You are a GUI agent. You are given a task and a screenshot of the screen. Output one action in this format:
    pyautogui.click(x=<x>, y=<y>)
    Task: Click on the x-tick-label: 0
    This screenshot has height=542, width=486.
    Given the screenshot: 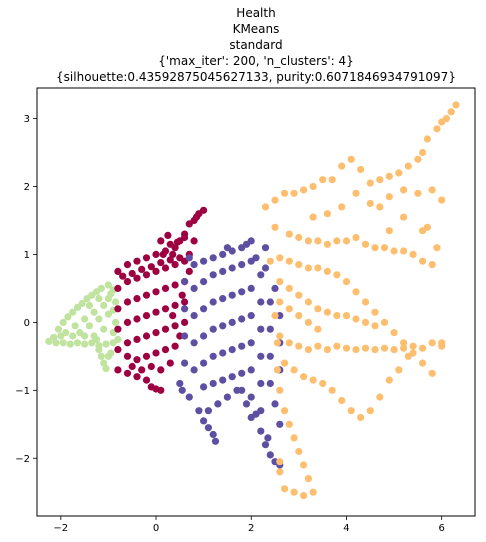 What is the action you would take?
    pyautogui.click(x=156, y=528)
    